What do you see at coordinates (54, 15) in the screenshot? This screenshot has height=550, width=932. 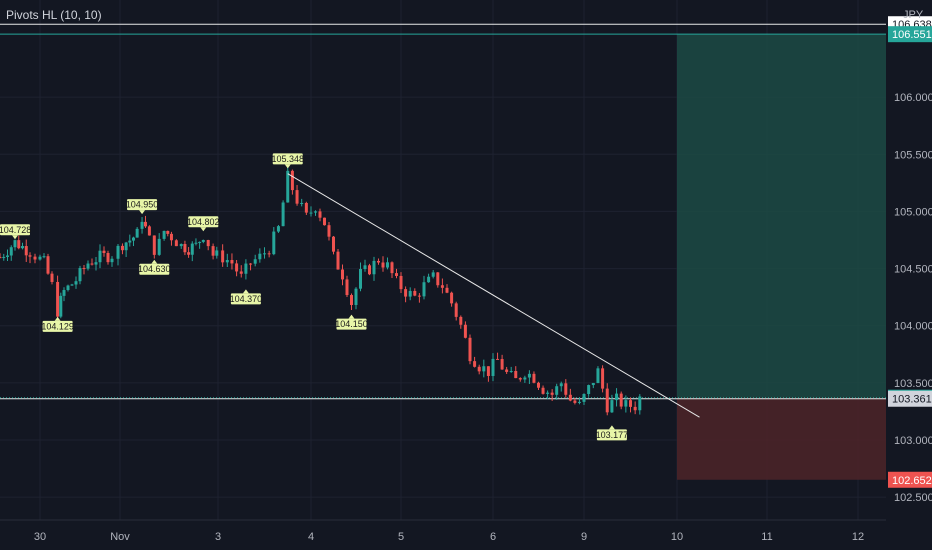 I see `indicator-label: Pivots HL (10, 10)` at bounding box center [54, 15].